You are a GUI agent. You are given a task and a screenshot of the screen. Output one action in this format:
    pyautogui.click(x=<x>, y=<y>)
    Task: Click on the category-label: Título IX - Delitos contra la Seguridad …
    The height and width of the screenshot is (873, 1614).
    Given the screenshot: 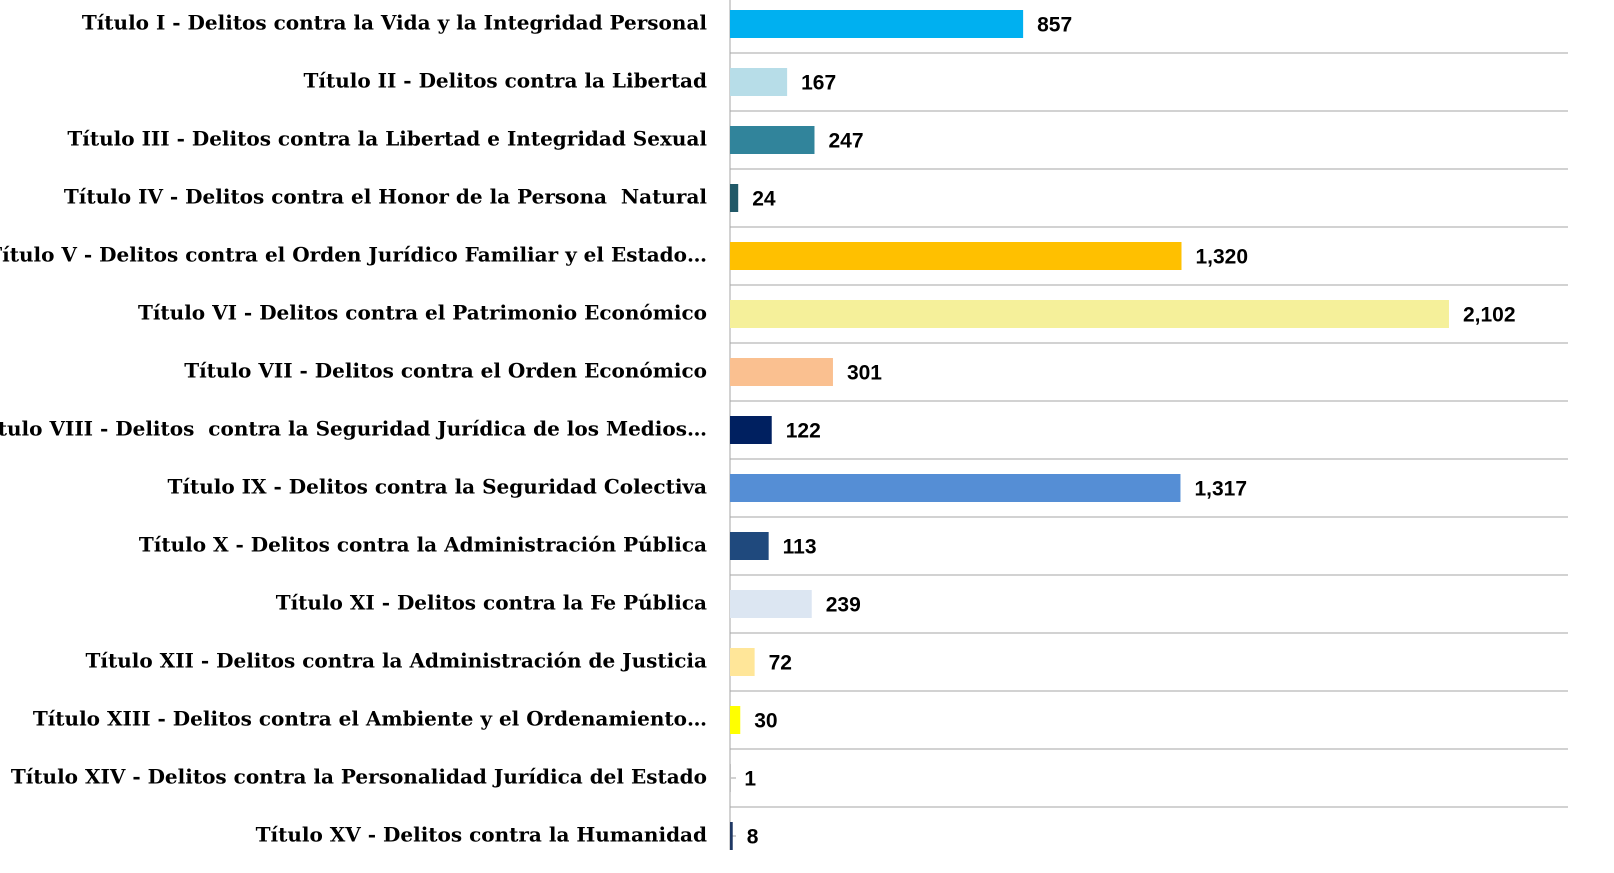 What is the action you would take?
    pyautogui.click(x=438, y=487)
    